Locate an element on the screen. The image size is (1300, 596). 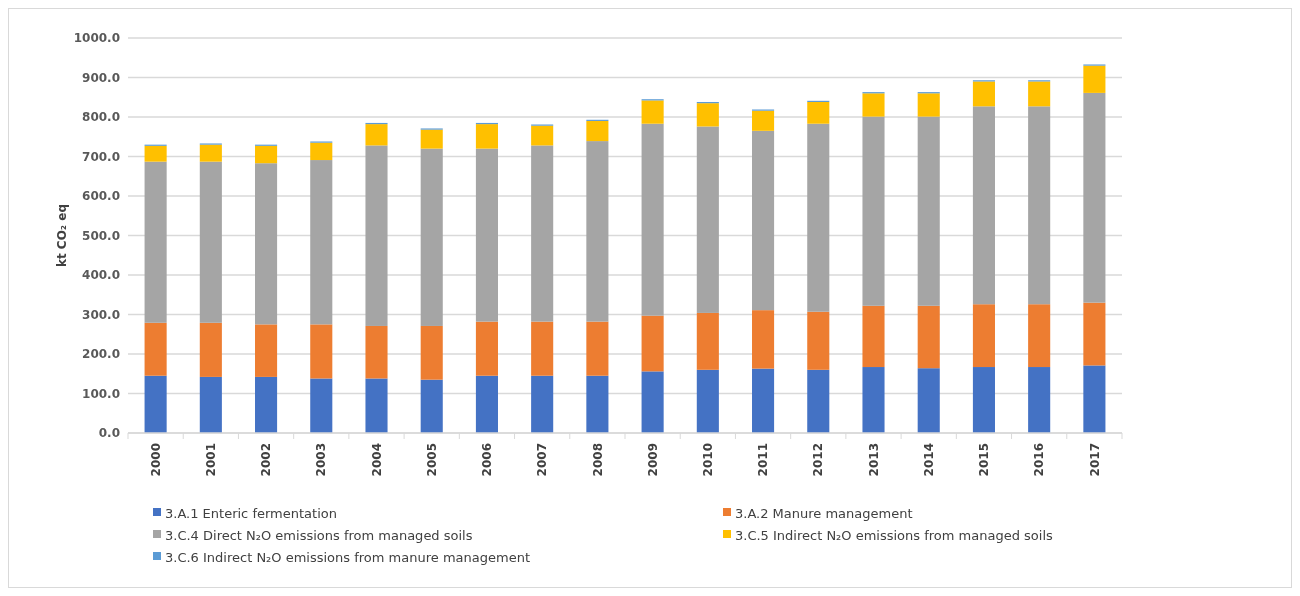
x-tick-label: 2014 is located at coordinates (928, 460).